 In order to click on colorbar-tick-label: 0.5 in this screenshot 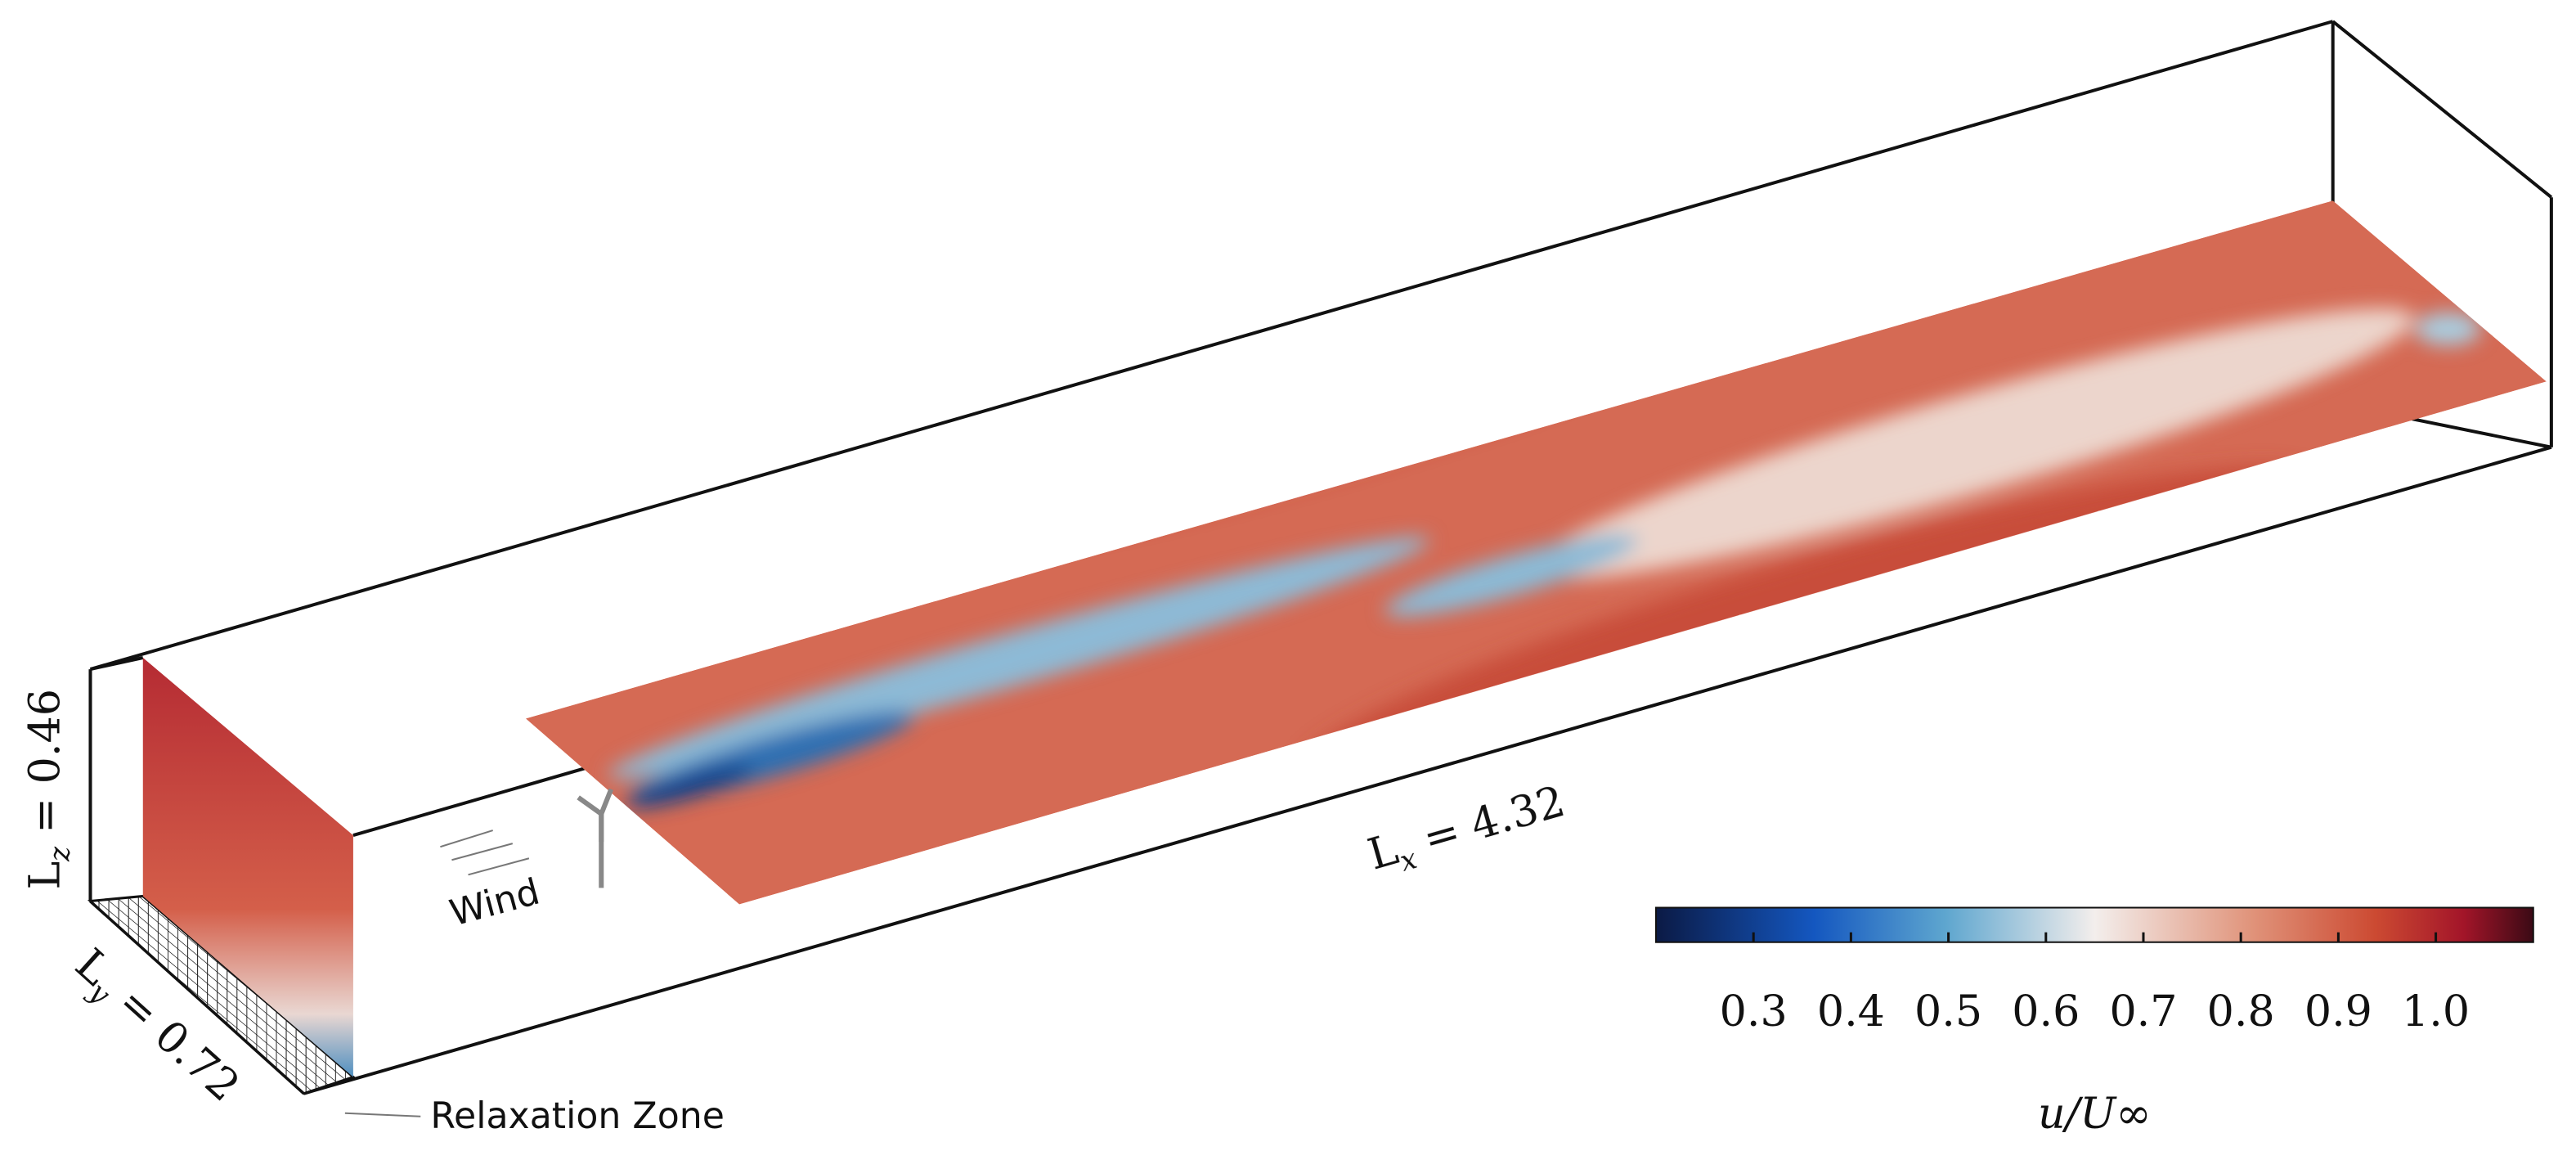, I will do `click(1948, 1011)`.